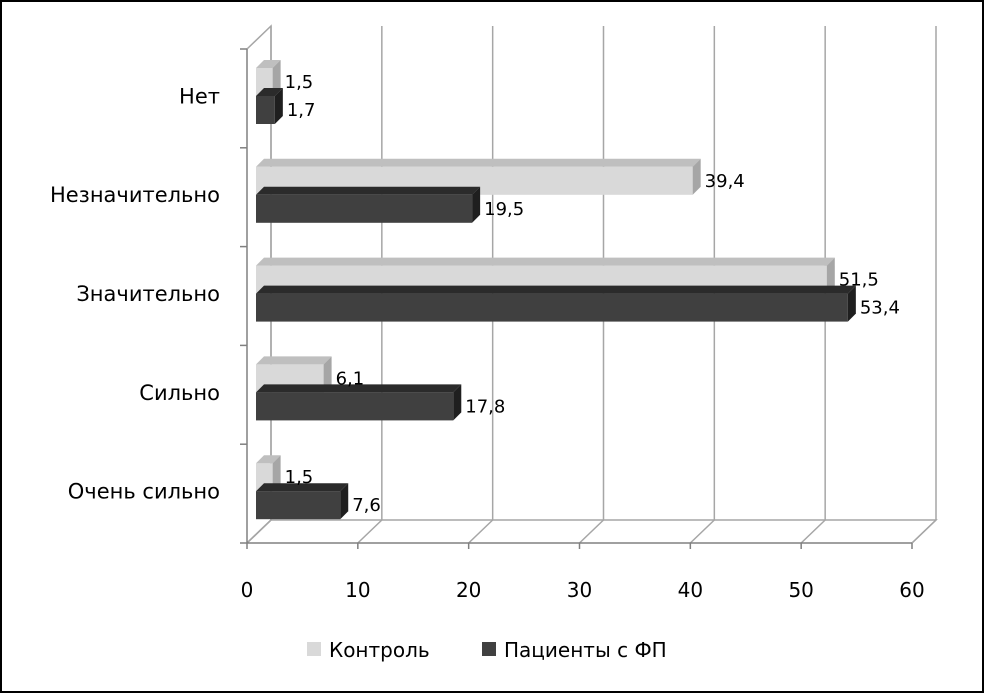 The height and width of the screenshot is (693, 984). I want to click on x-tick-label: 60, so click(911, 590).